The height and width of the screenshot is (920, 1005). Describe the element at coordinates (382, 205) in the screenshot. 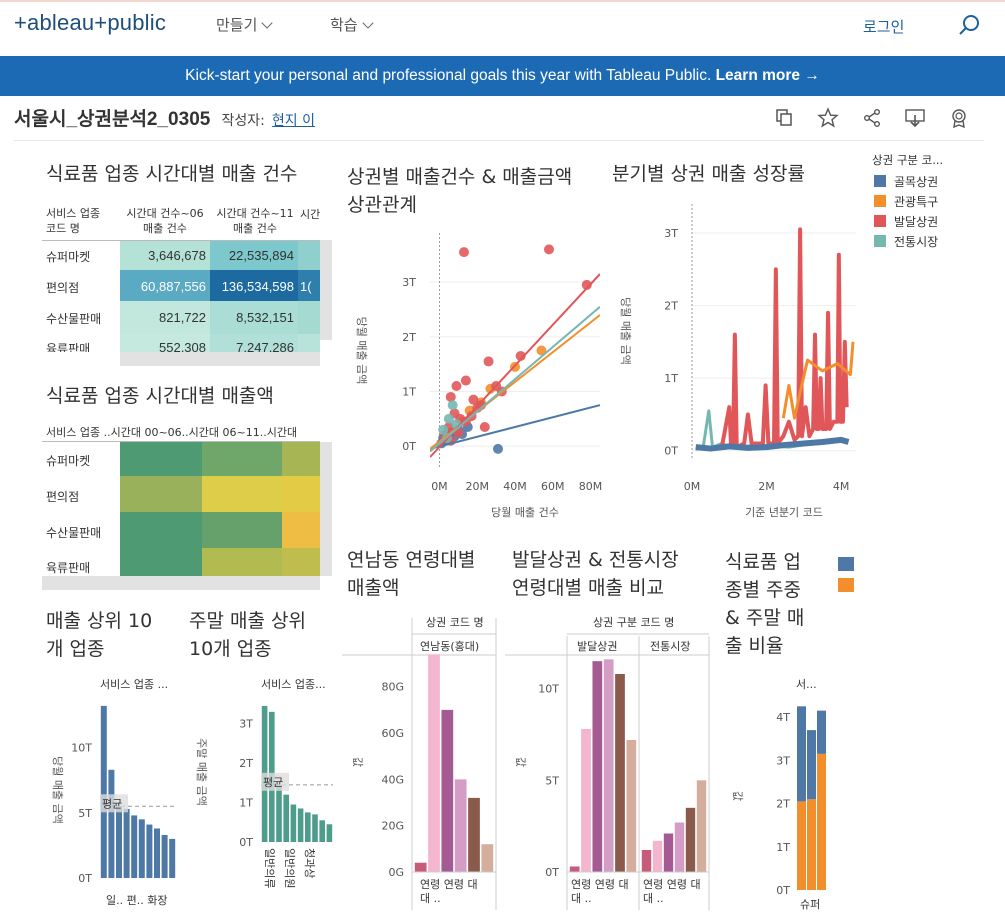

I see `scatter-title-line2: 상관관계` at that location.